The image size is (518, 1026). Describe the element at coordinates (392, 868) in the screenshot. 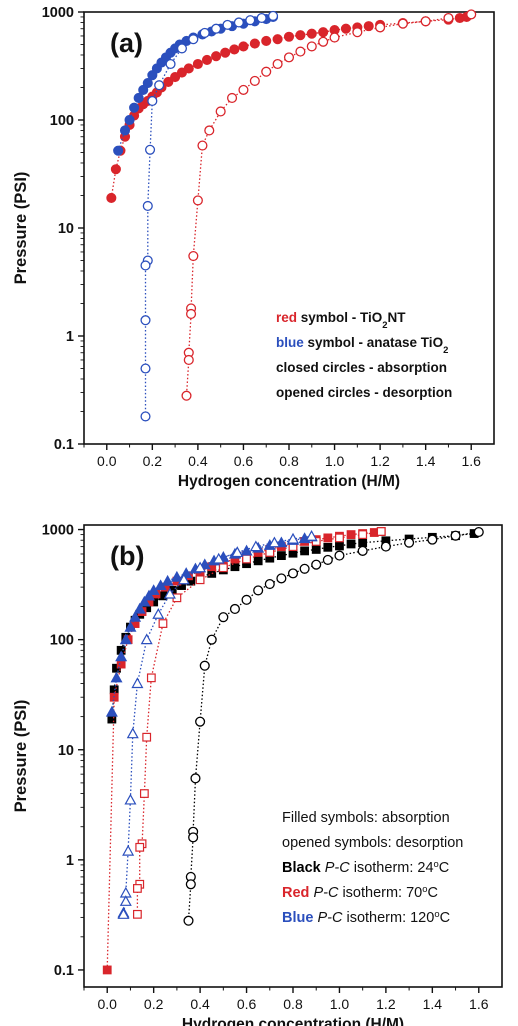

I see `legend-text: isotherm: 24` at that location.